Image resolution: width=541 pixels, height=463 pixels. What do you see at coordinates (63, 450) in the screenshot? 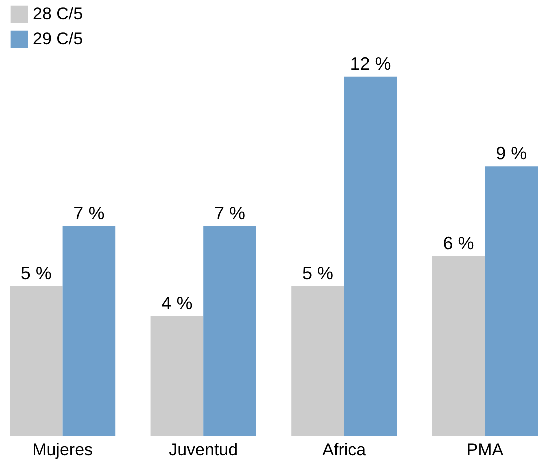
I see `x-tick-label: Mujeres` at bounding box center [63, 450].